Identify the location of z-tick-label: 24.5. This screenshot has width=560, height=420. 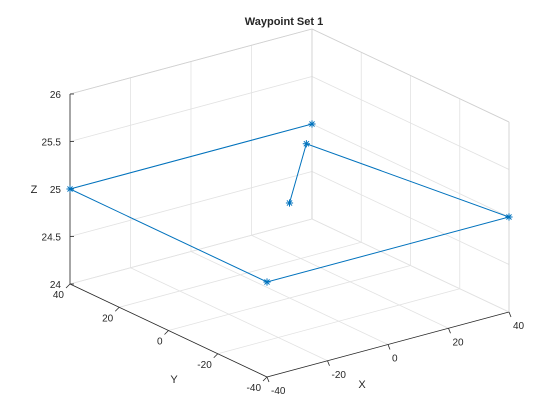
(52, 238).